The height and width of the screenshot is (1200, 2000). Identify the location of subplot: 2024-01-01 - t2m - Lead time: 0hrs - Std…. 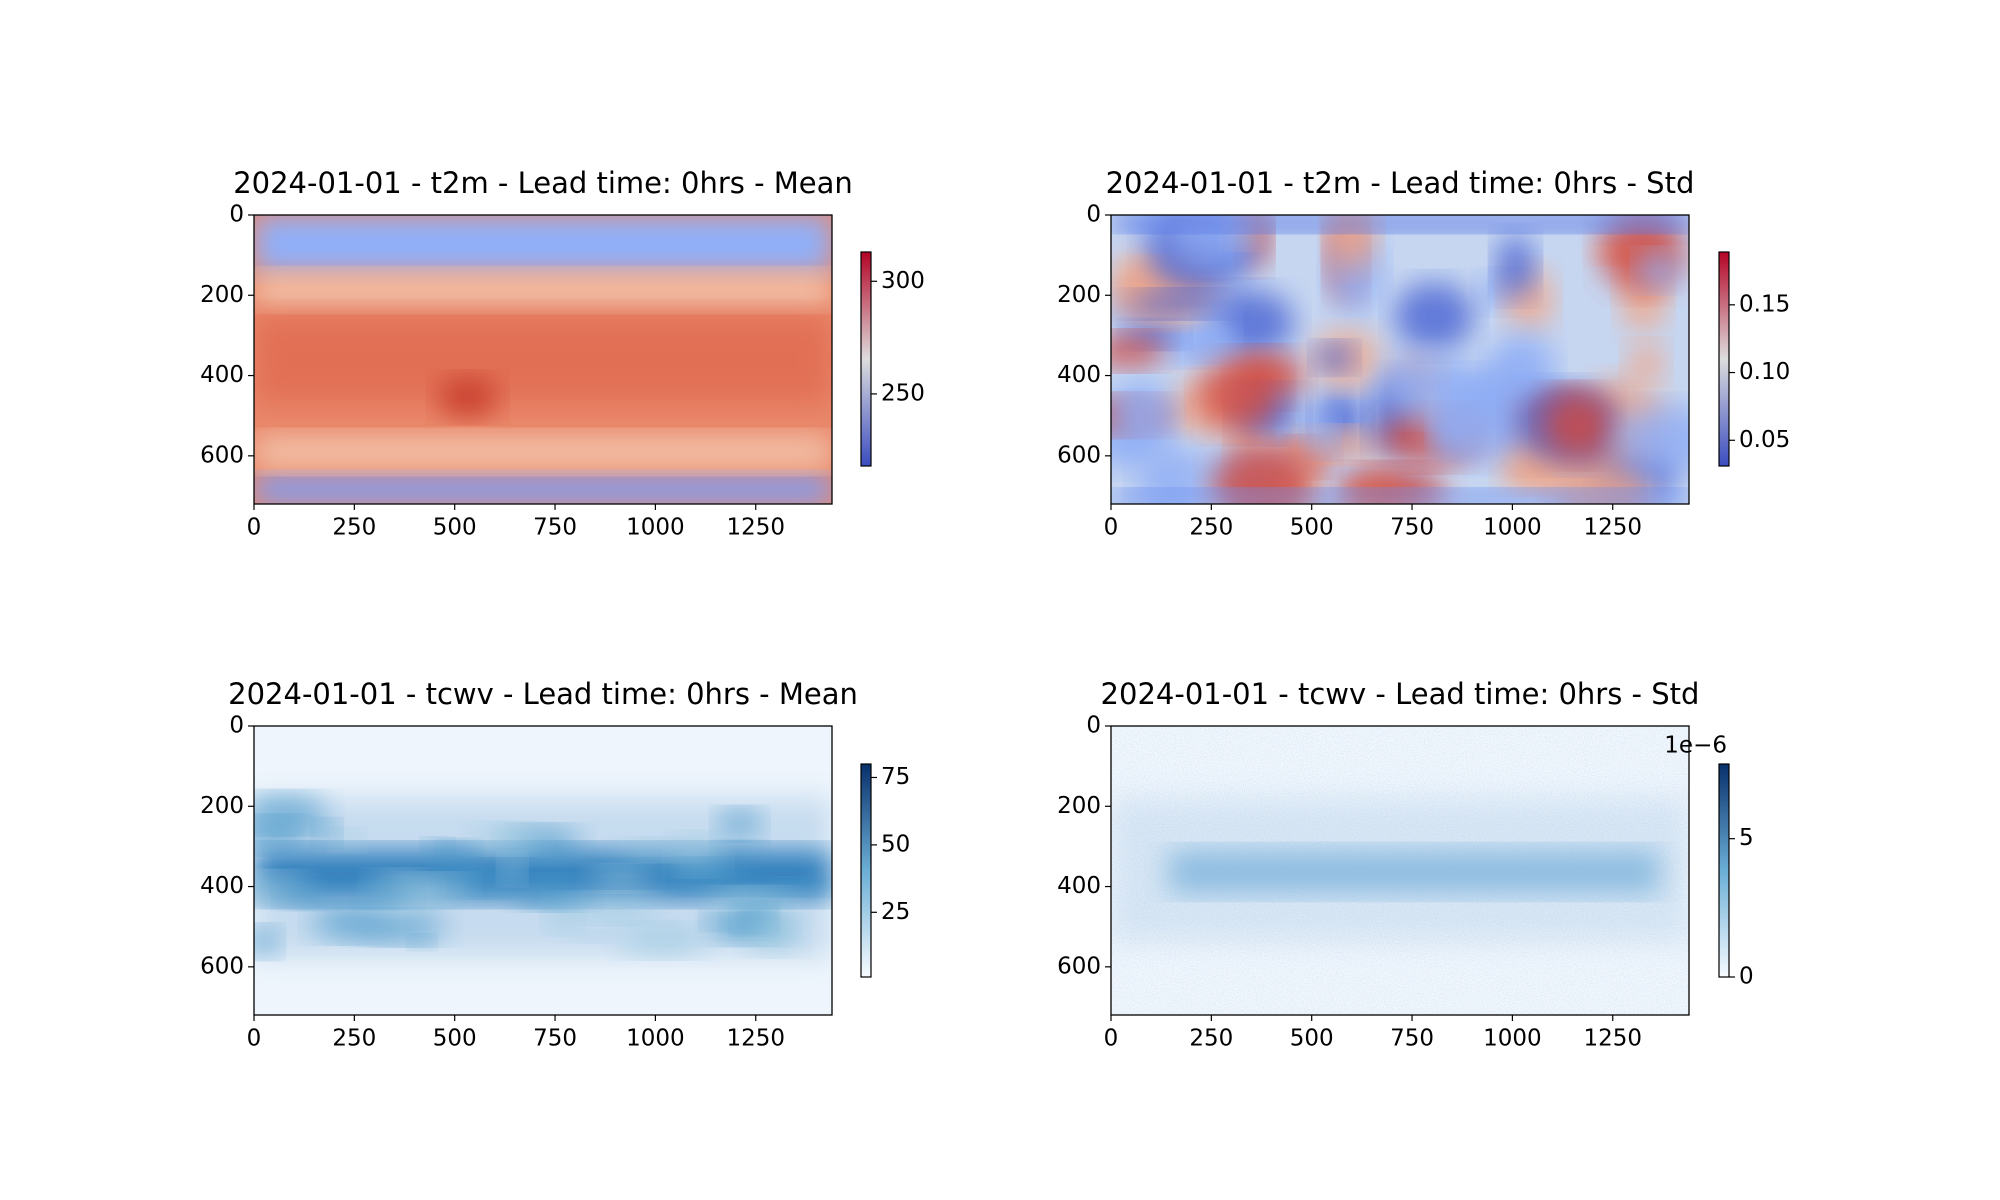
(1423, 353).